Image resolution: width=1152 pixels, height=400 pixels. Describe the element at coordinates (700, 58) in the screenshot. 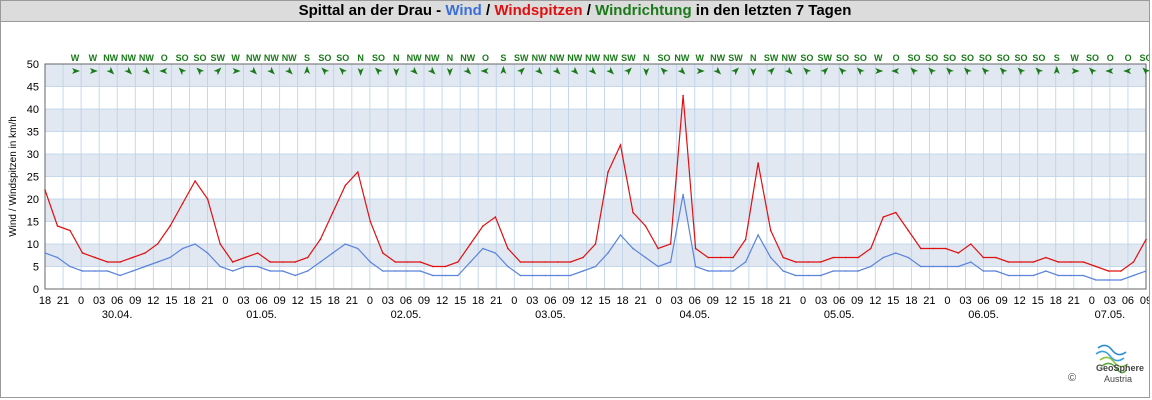

I see `direction-label: W` at that location.